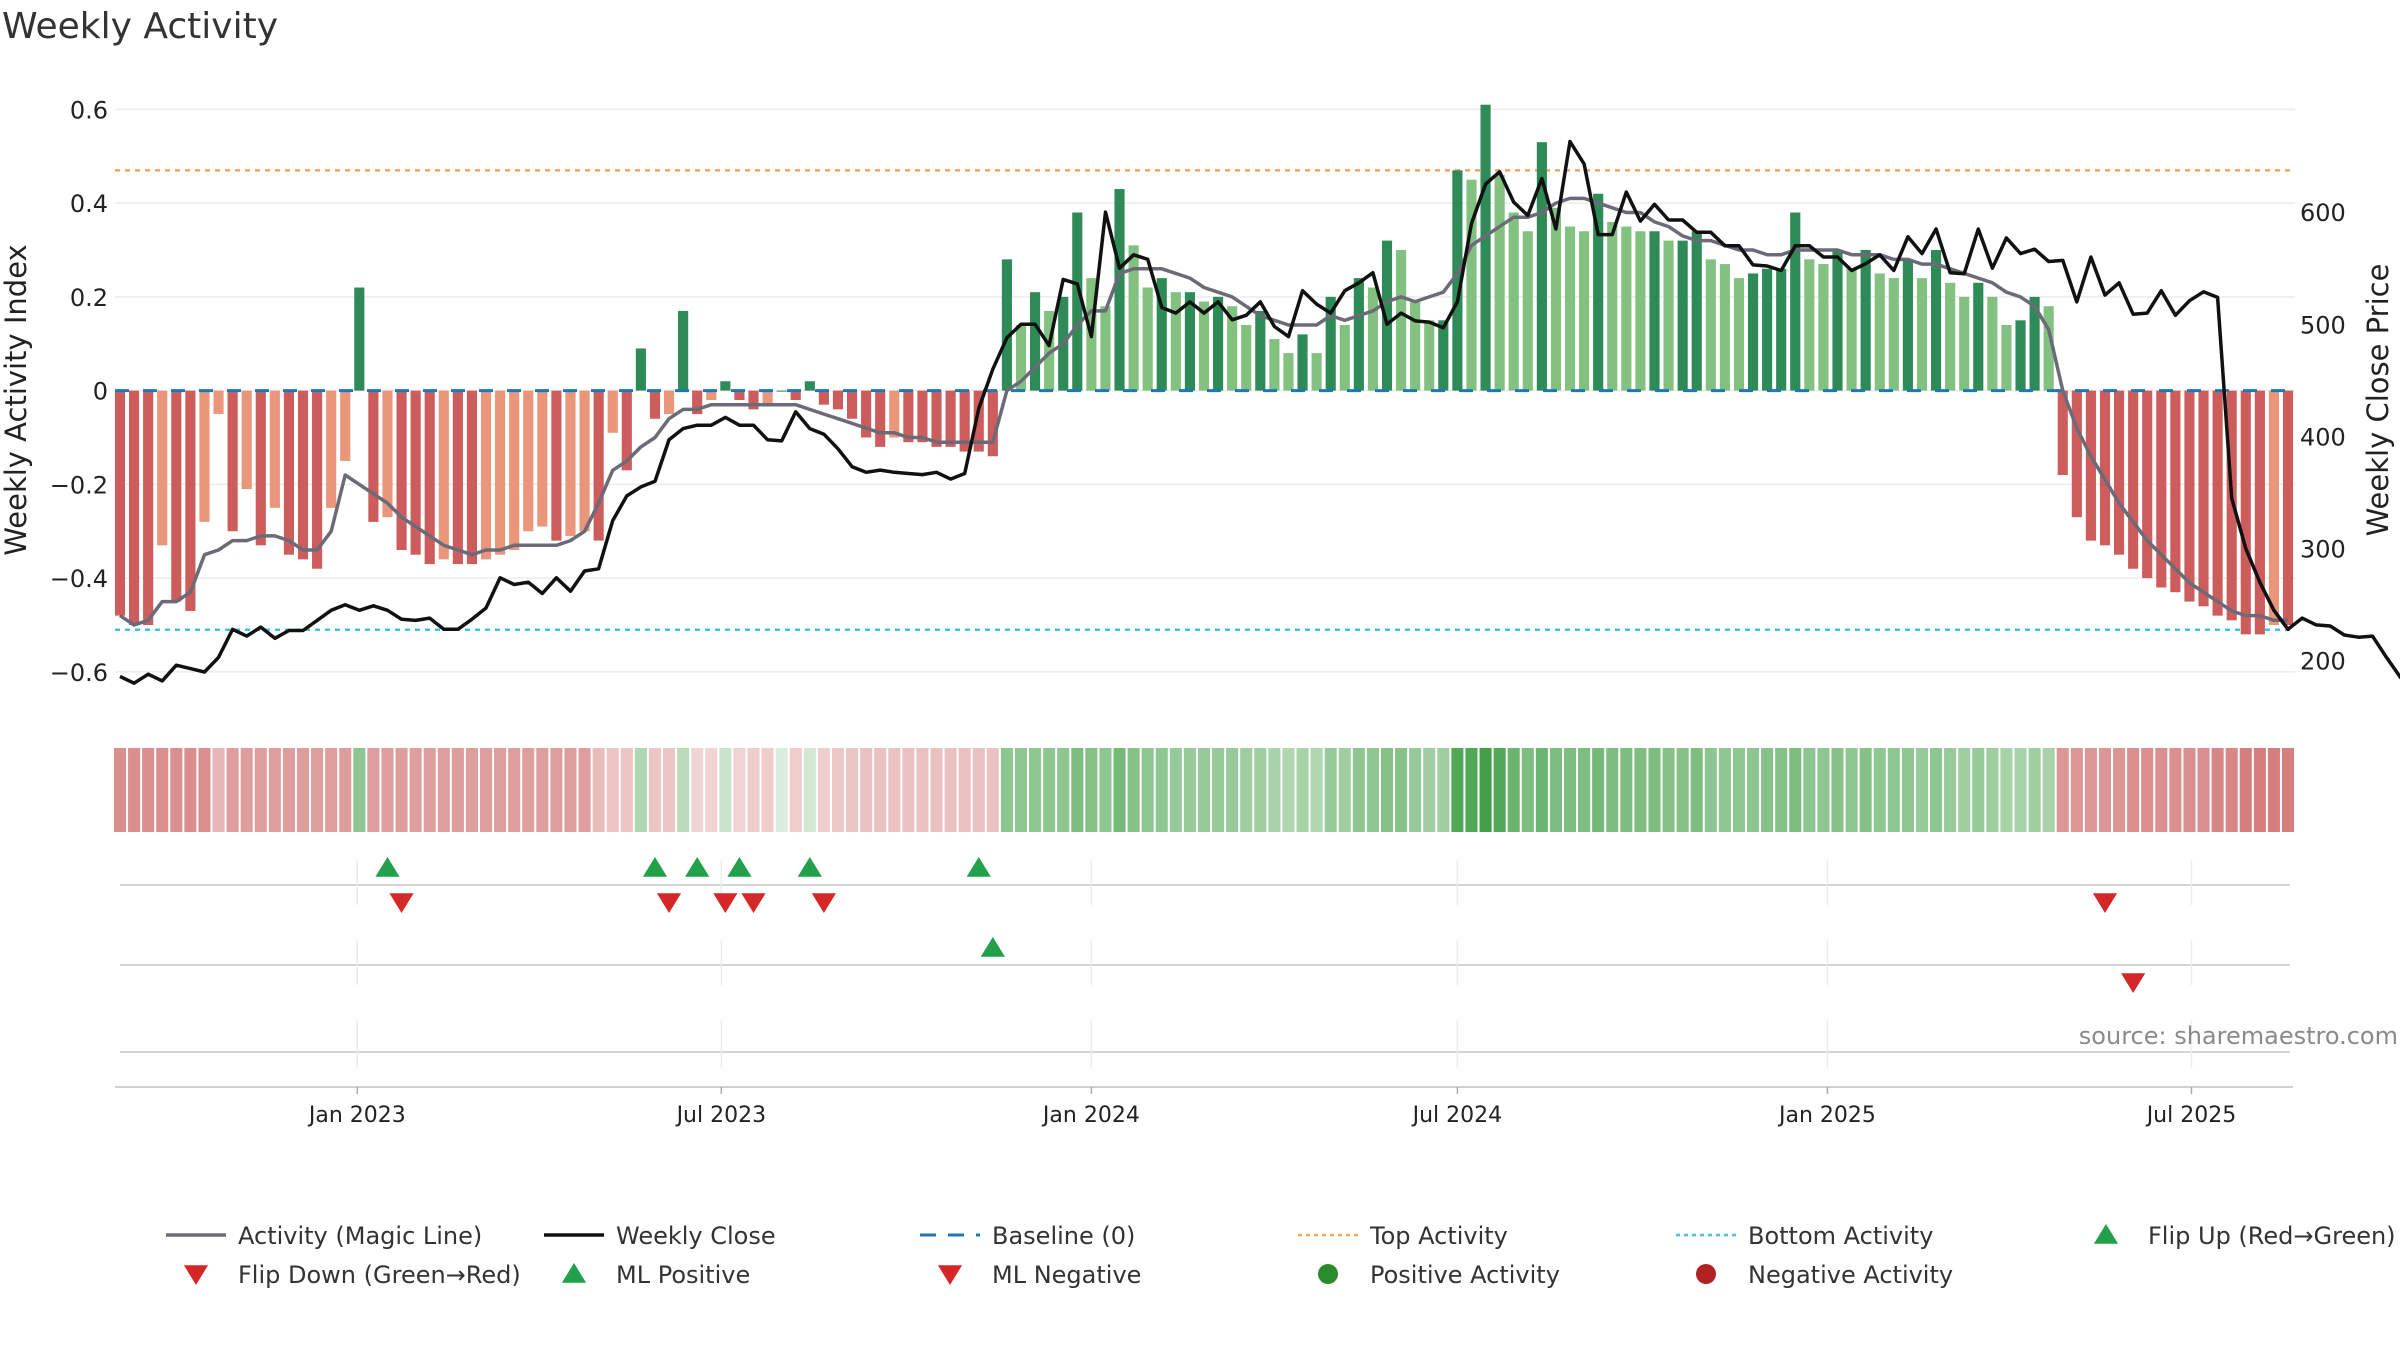 This screenshot has width=2400, height=1350. I want to click on legend-label: Weekly Close, so click(696, 1236).